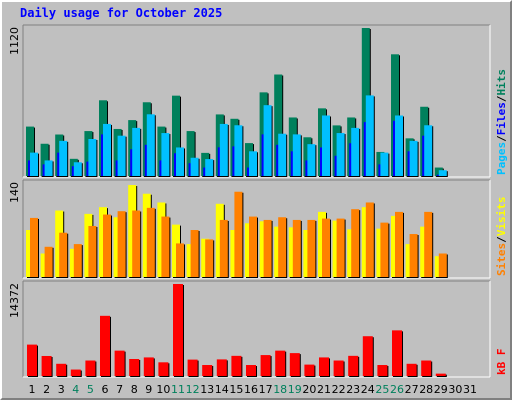 Image resolution: width=512 pixels, height=400 pixels. What do you see at coordinates (501, 158) in the screenshot?
I see `legend-item: Pages` at bounding box center [501, 158].